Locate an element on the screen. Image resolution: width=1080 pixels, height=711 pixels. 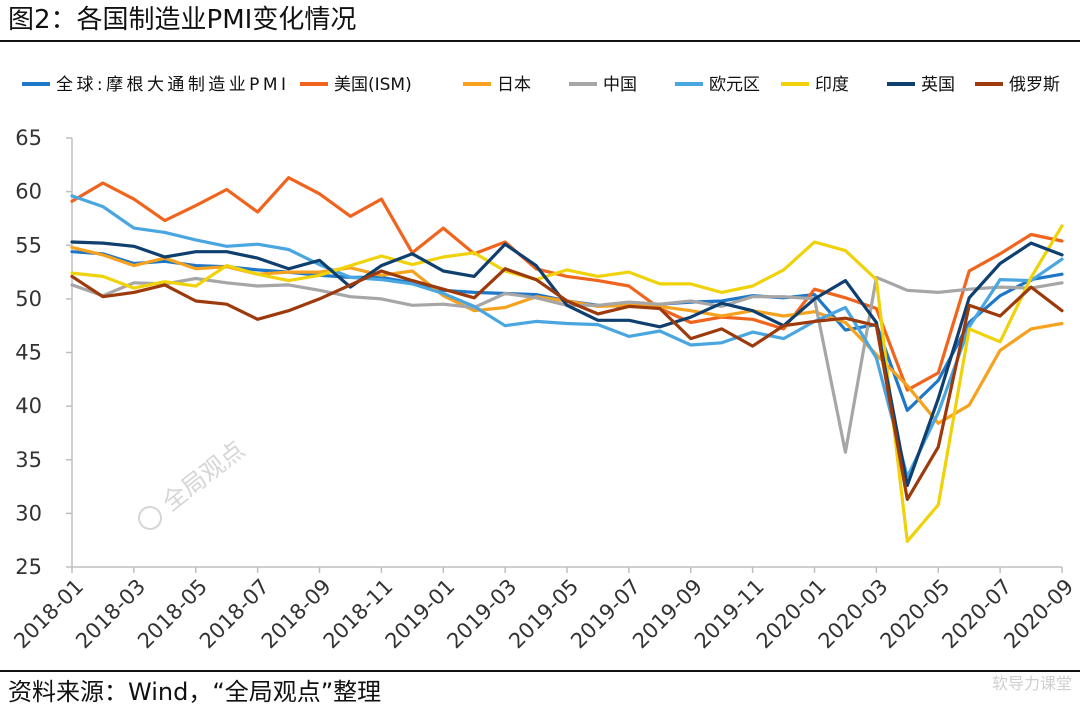
y-tick-label: 25 is located at coordinates (28, 567).